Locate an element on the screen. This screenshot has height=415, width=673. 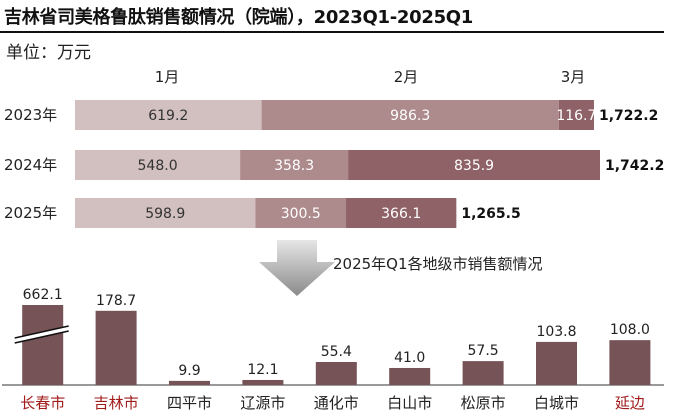
value-label-feb: 358.3 is located at coordinates (294, 166).